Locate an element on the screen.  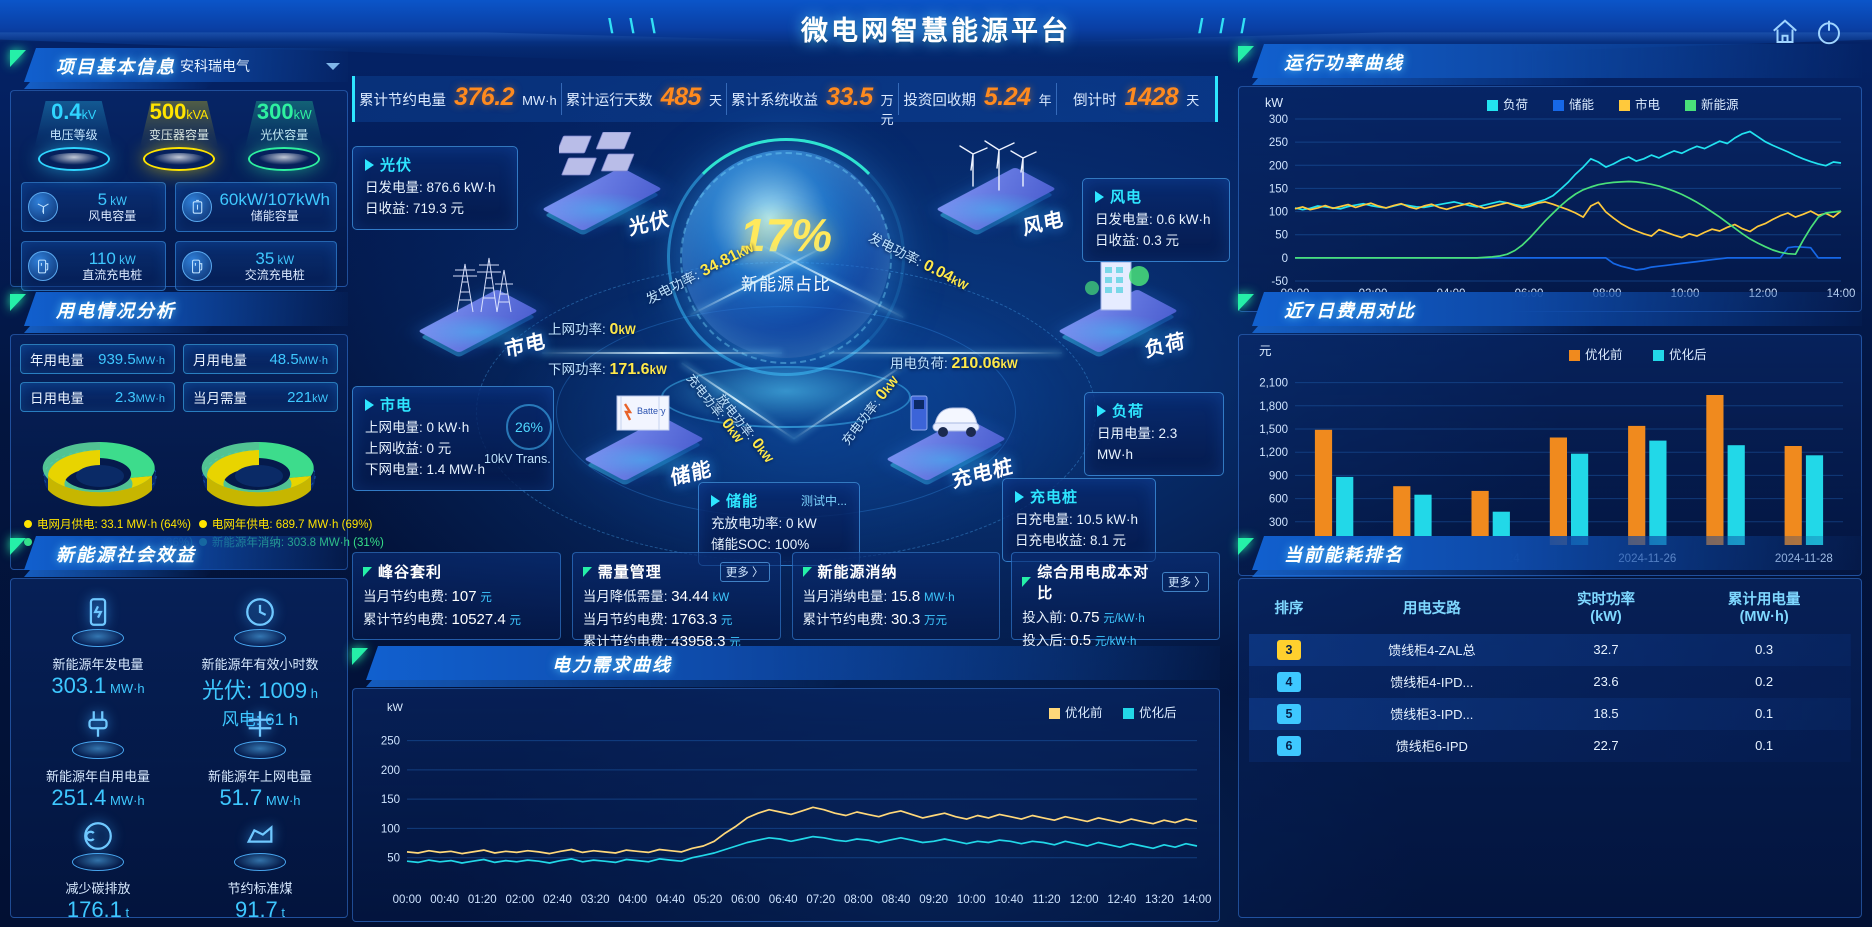
panel-title: 用电情况分析 is located at coordinates (116, 311).